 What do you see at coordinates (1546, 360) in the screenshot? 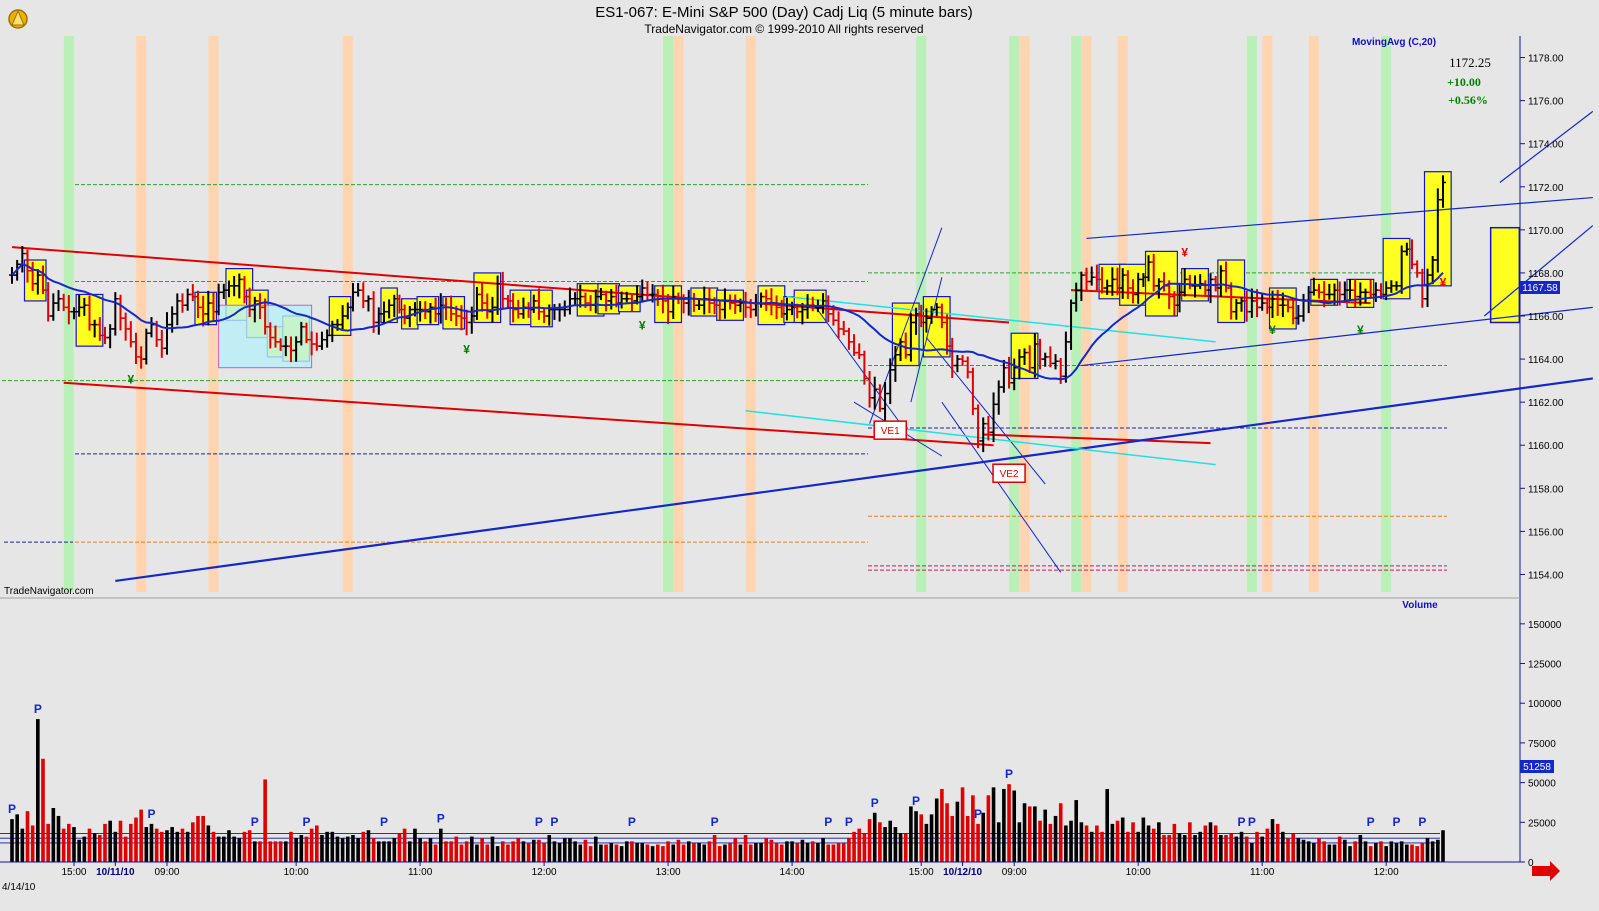
I see `y-tick-label: 1164.00` at bounding box center [1546, 360].